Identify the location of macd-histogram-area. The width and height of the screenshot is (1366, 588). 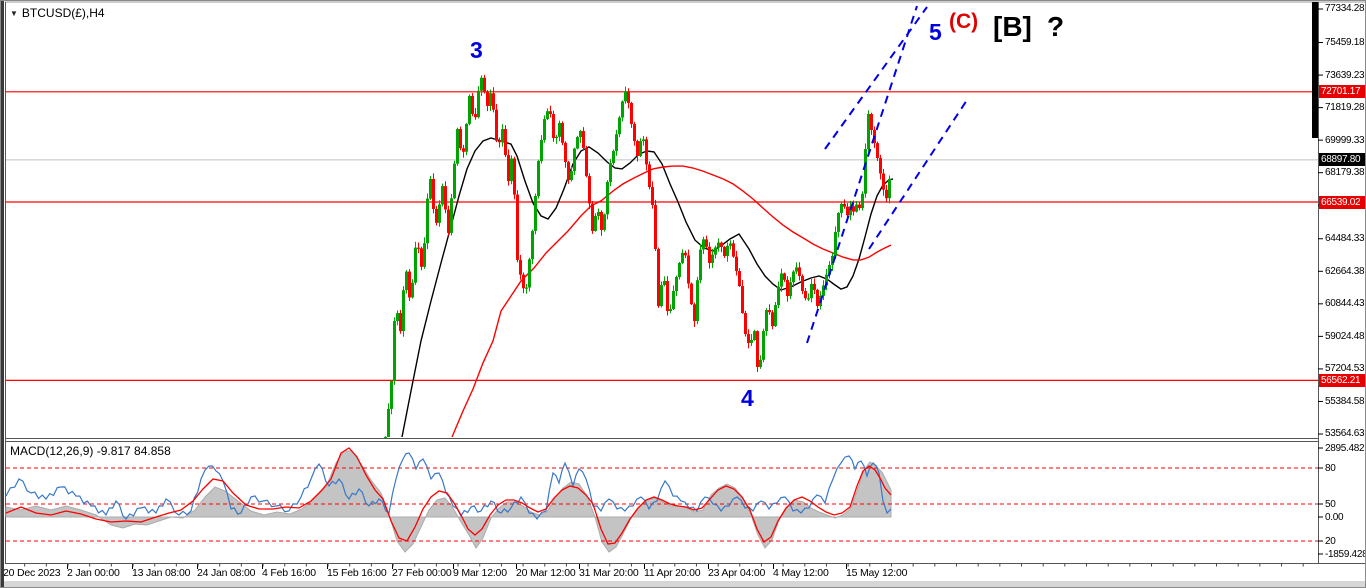
(448, 501).